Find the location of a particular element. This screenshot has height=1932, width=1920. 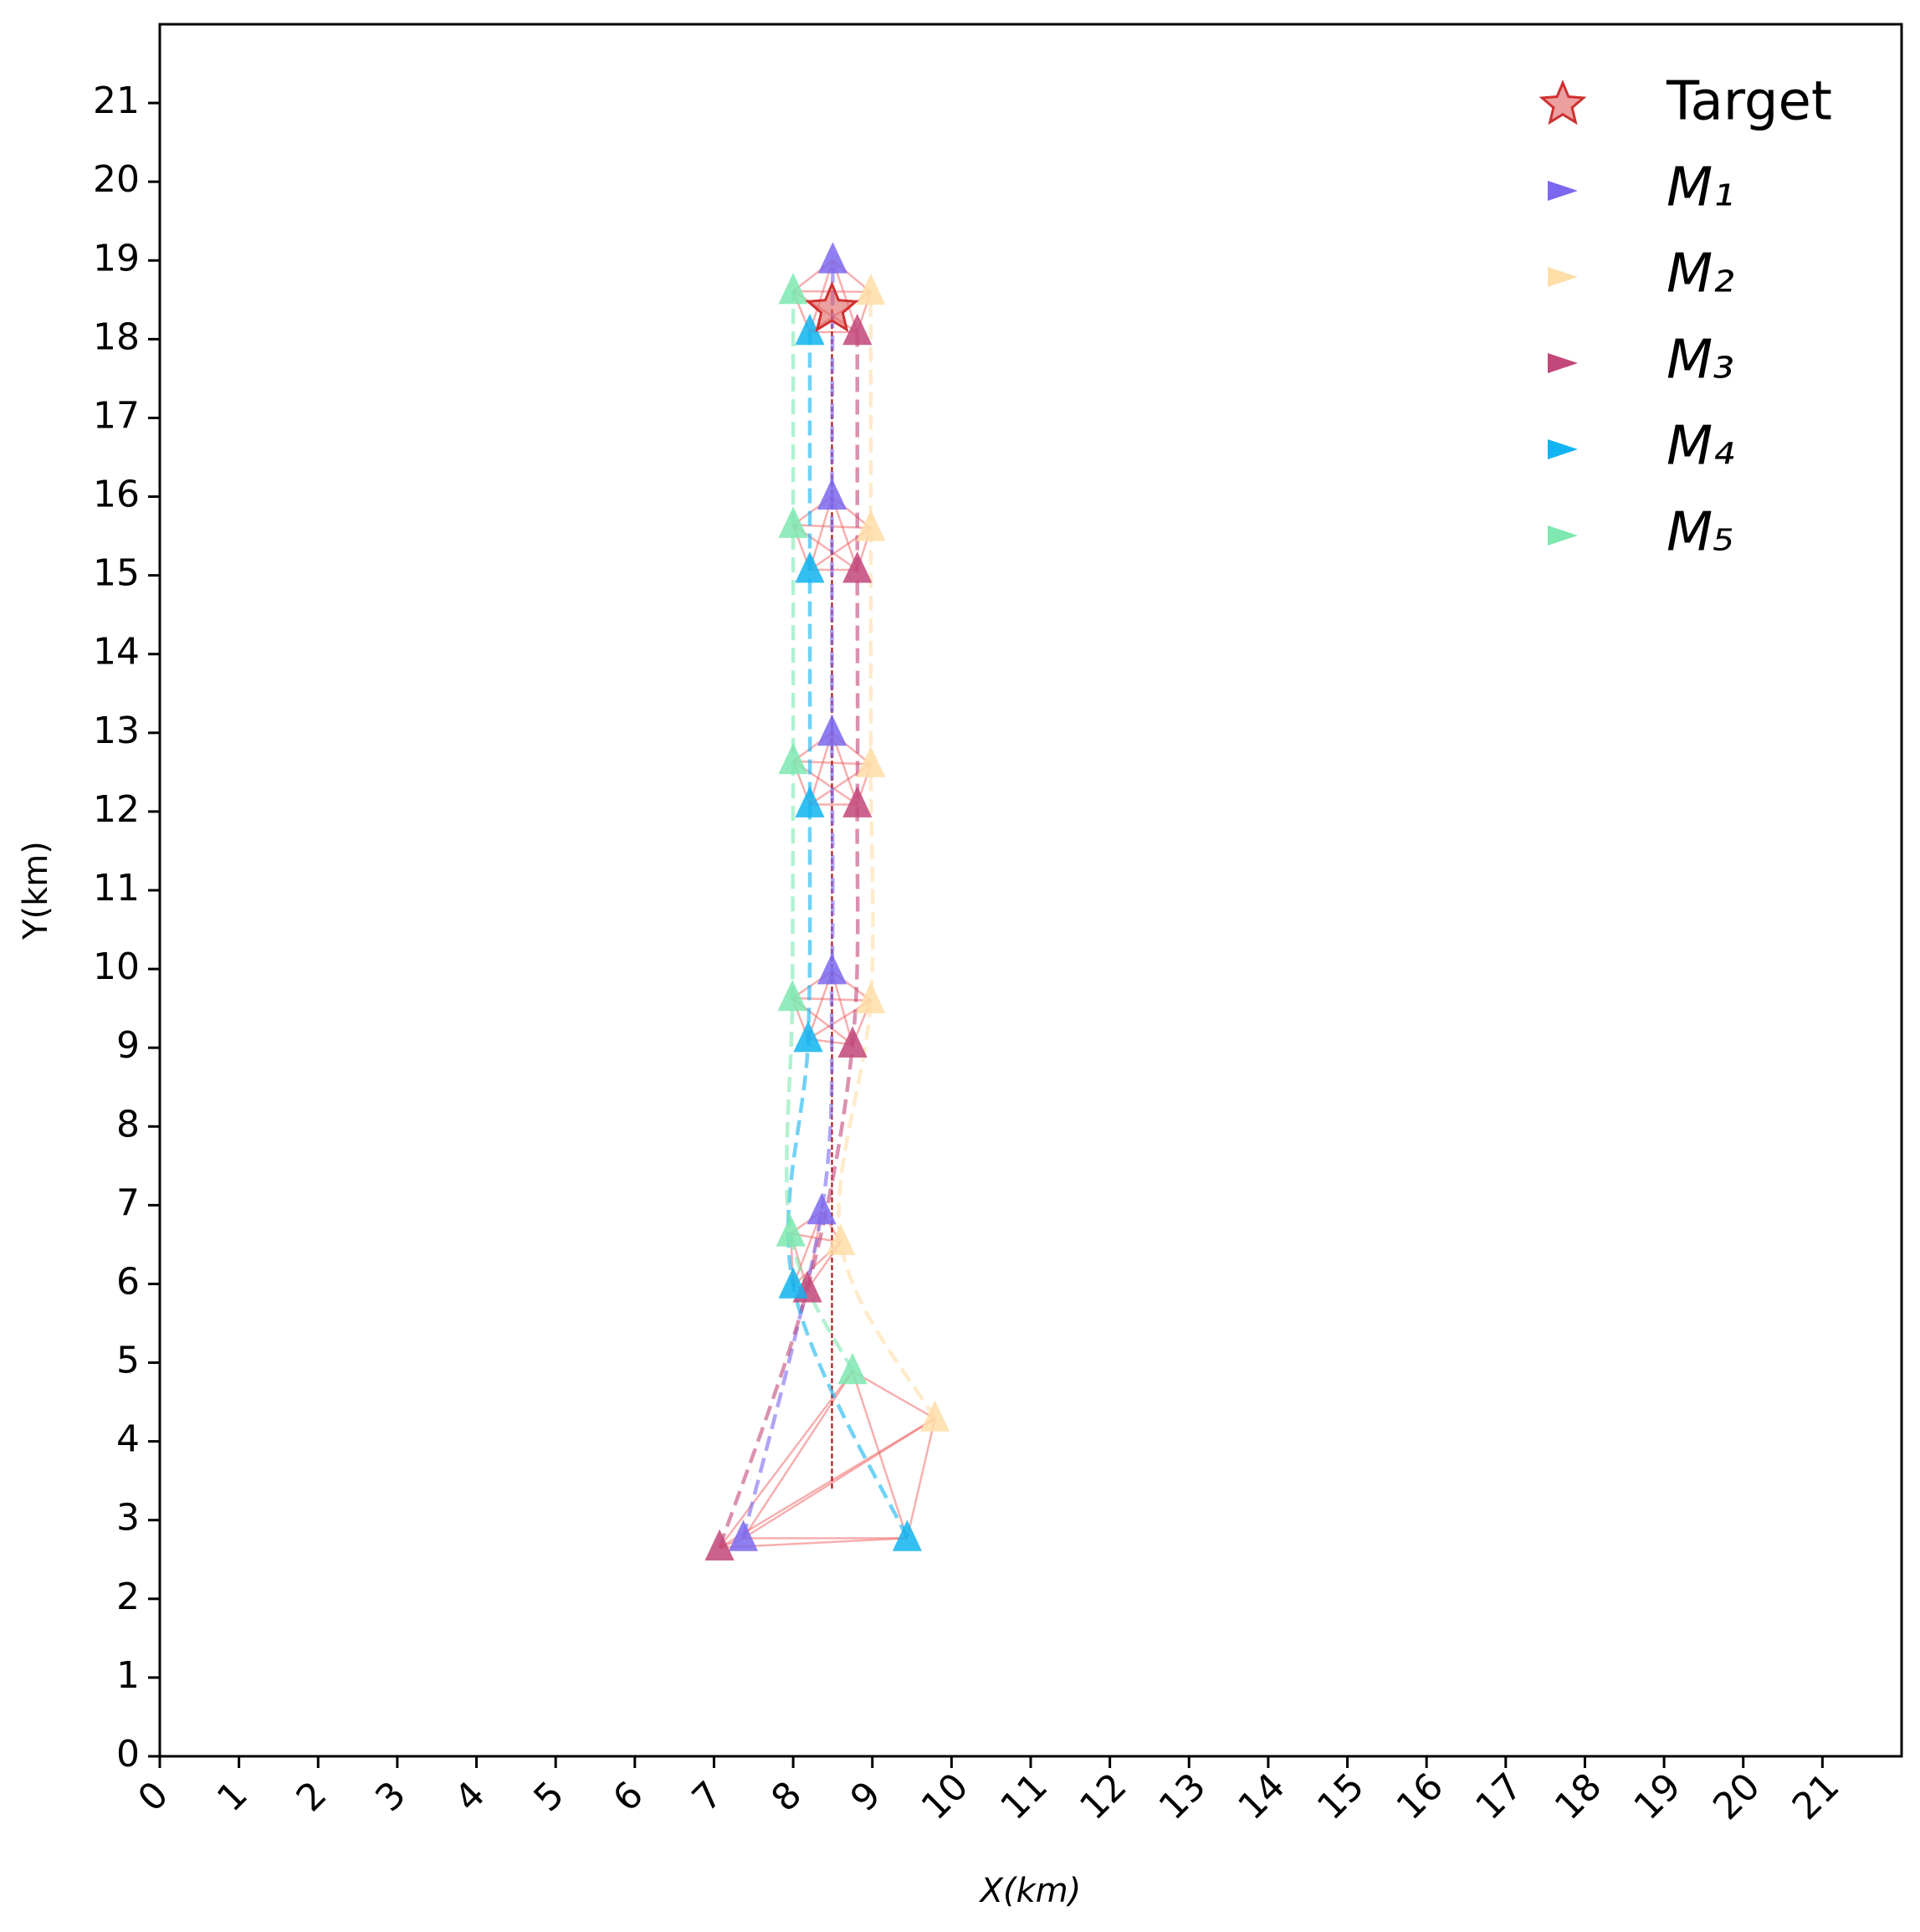

x-tick-label: 17 is located at coordinates (1499, 1796).